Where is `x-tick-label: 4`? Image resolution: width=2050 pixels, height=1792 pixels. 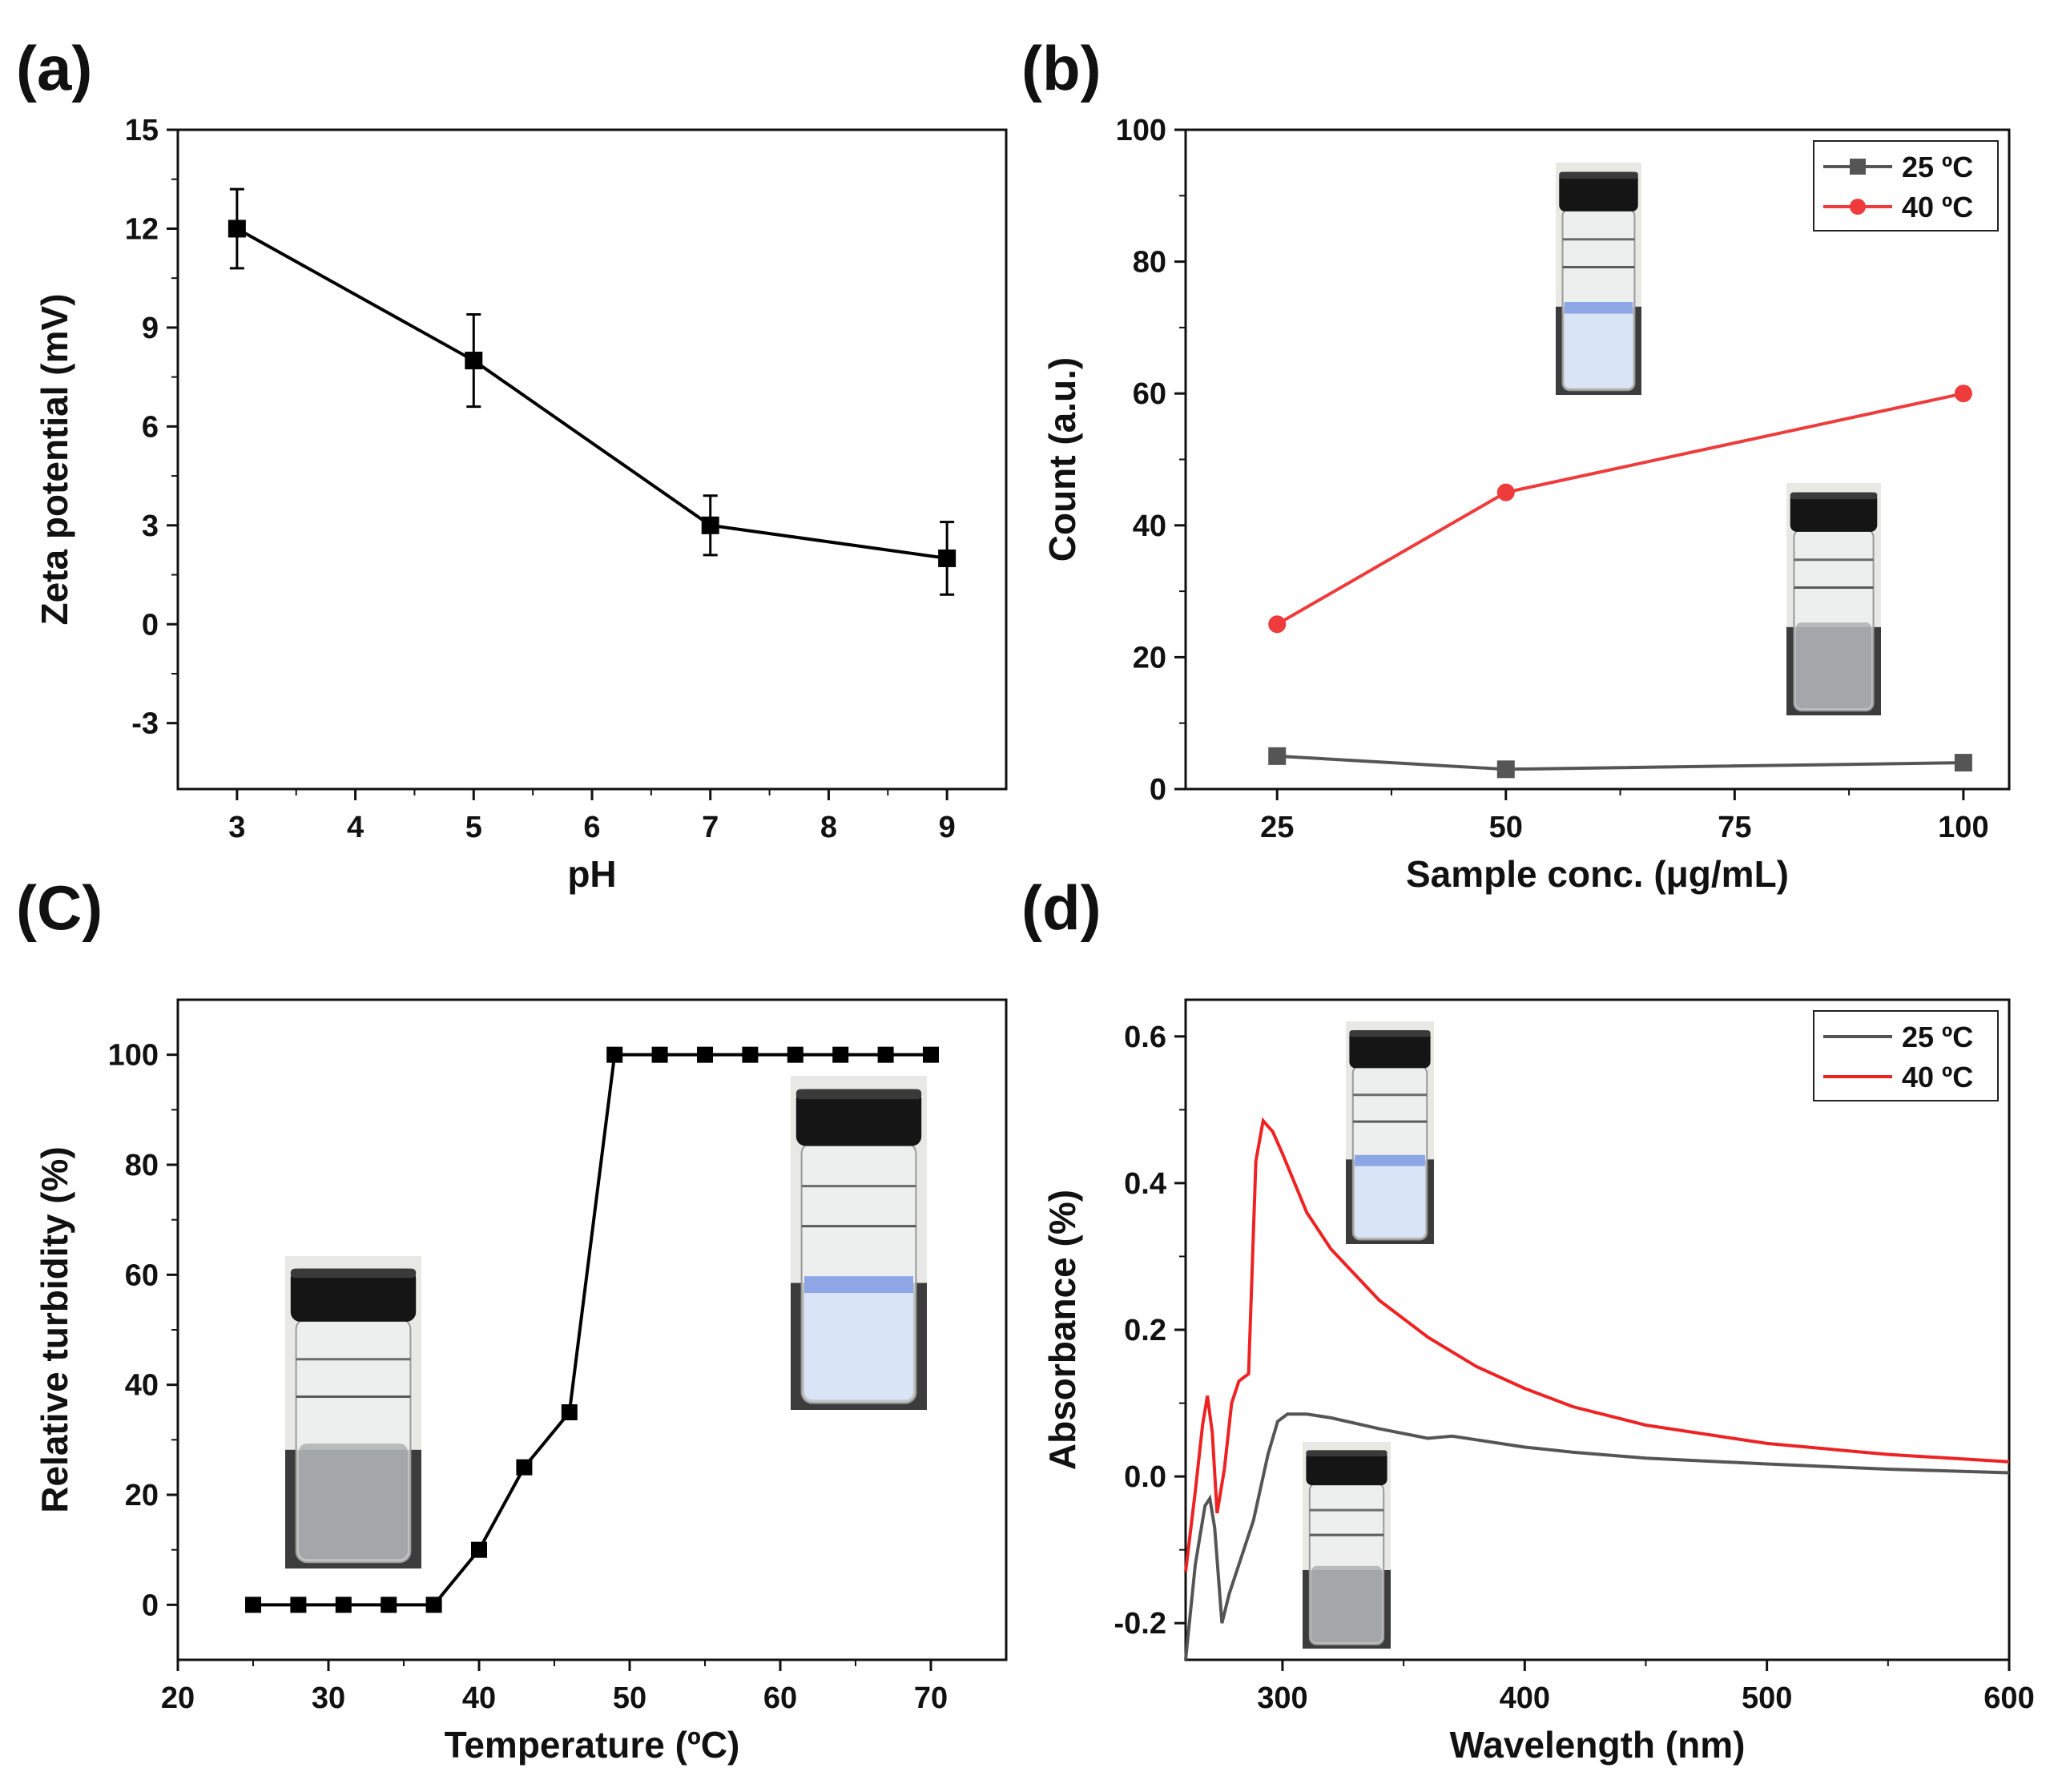
x-tick-label: 4 is located at coordinates (355, 827).